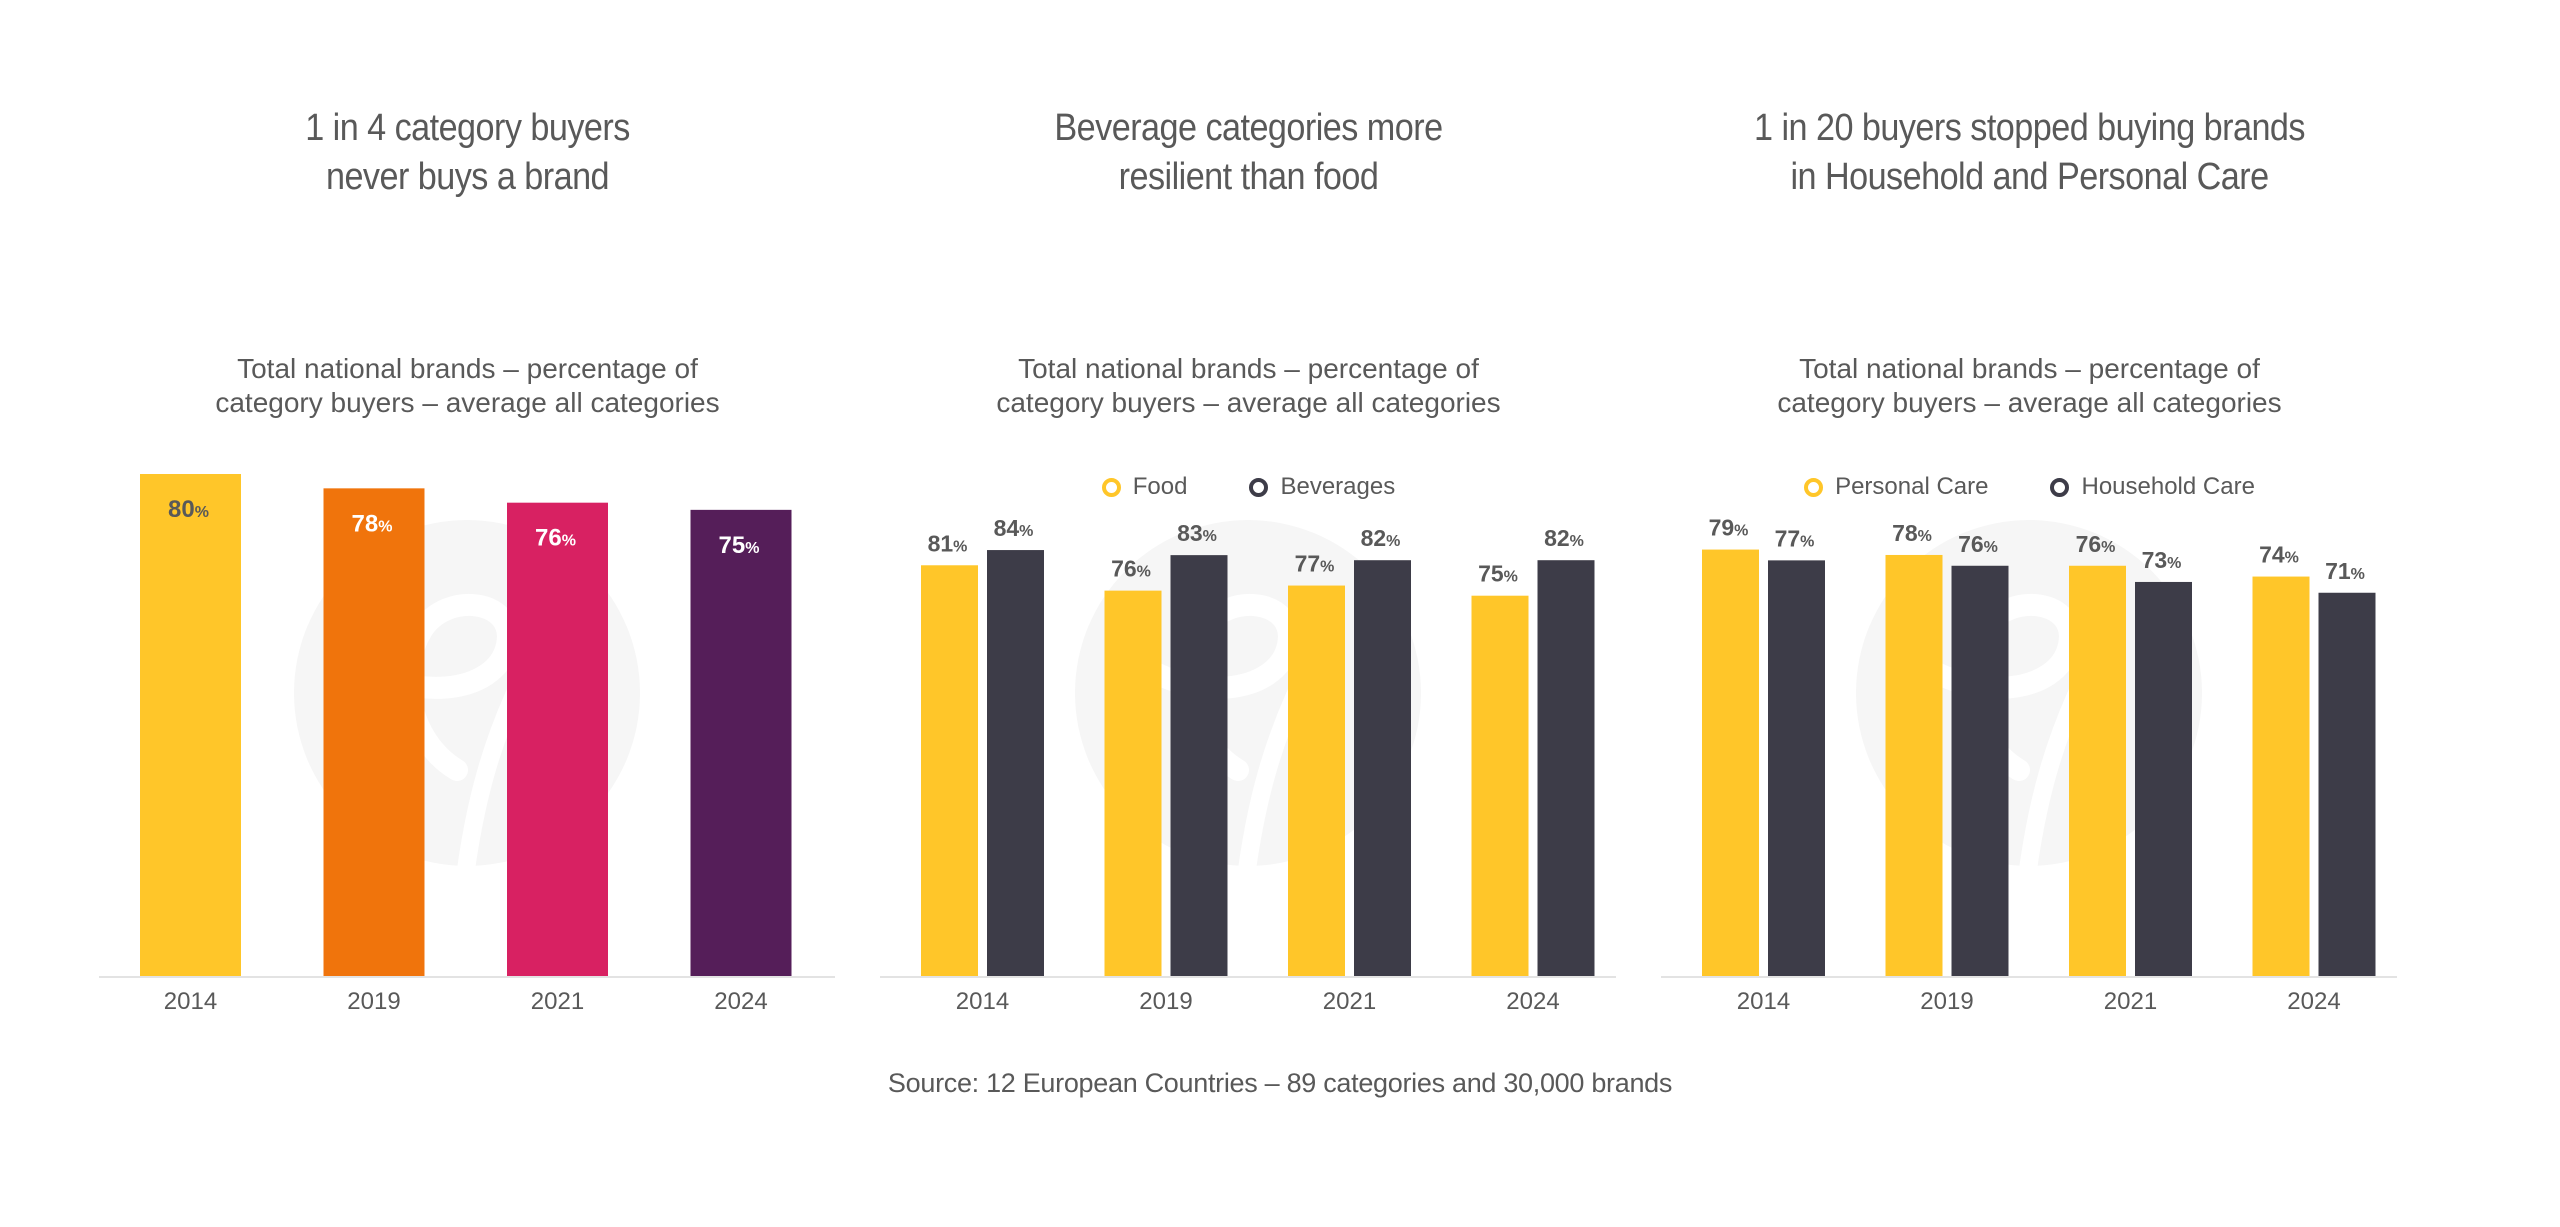  I want to click on data-label: 83%, so click(1197, 533).